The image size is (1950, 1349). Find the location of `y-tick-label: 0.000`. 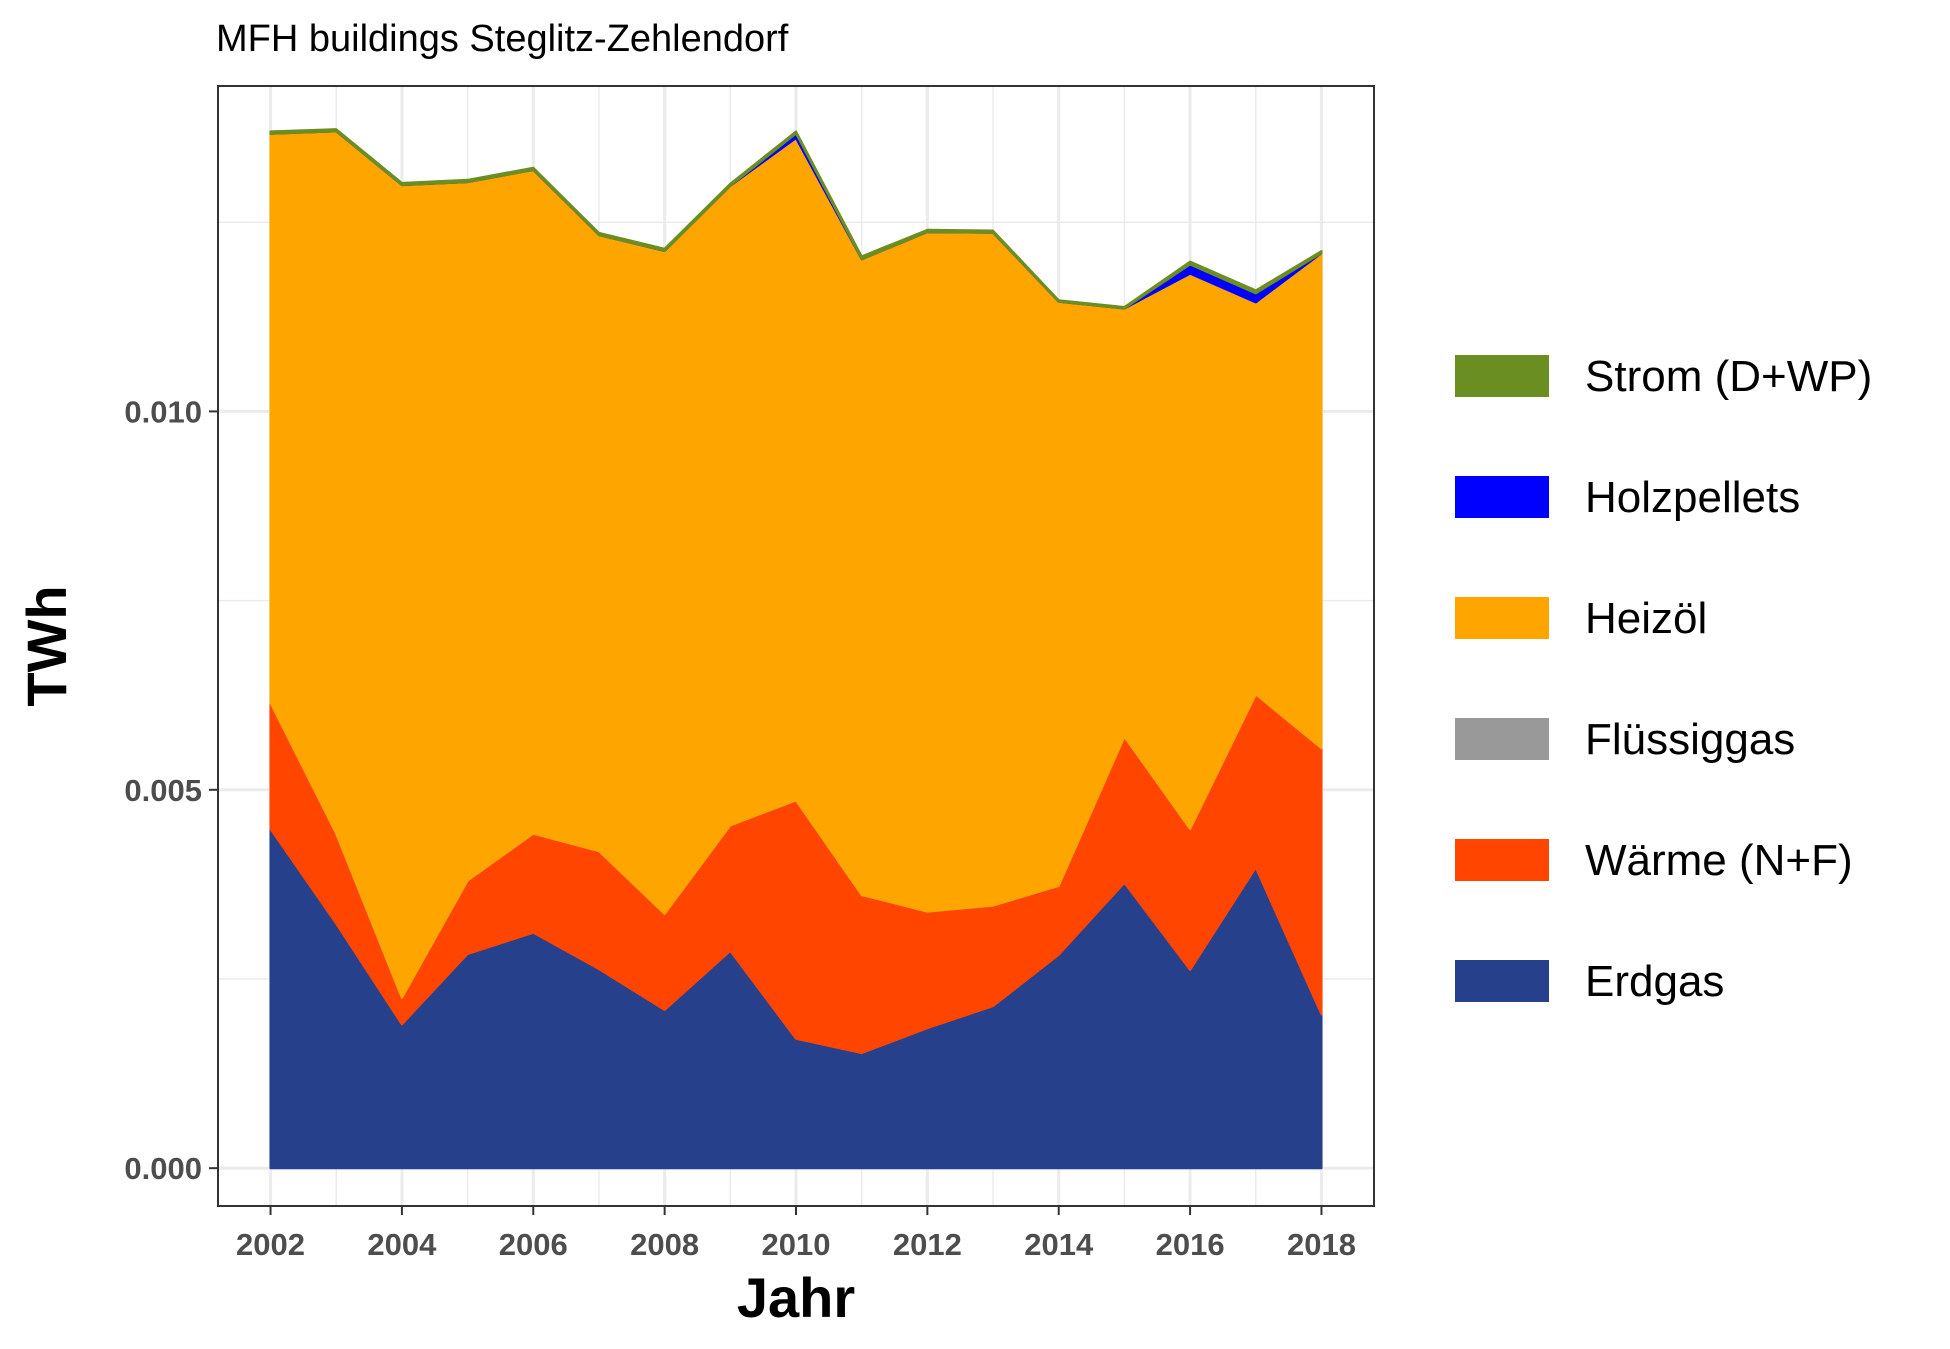

y-tick-label: 0.000 is located at coordinates (163, 1168).